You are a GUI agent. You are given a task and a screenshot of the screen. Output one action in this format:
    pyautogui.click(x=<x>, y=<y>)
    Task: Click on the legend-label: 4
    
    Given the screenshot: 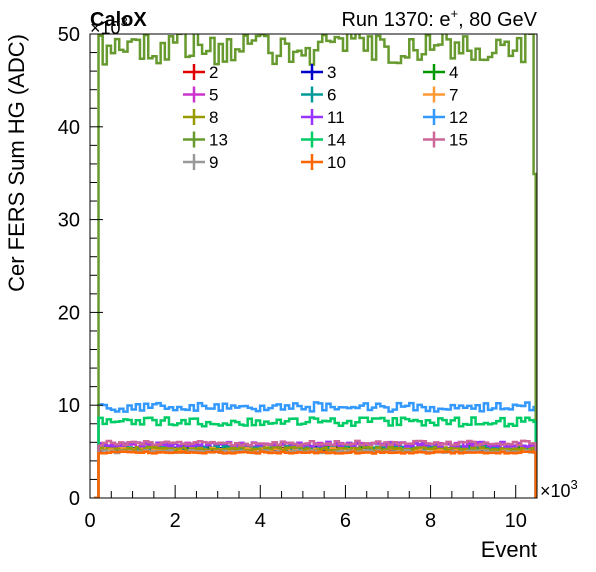 What is the action you would take?
    pyautogui.click(x=453, y=72)
    